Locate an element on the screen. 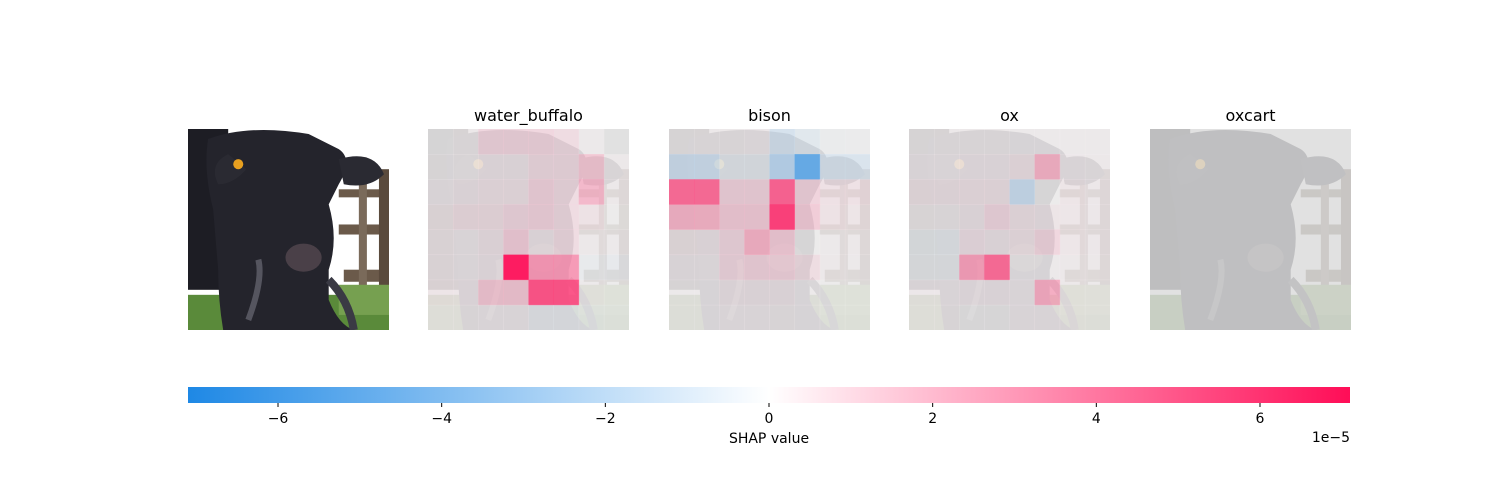 The height and width of the screenshot is (500, 1500). panel-title: water_buffalo is located at coordinates (528, 116).